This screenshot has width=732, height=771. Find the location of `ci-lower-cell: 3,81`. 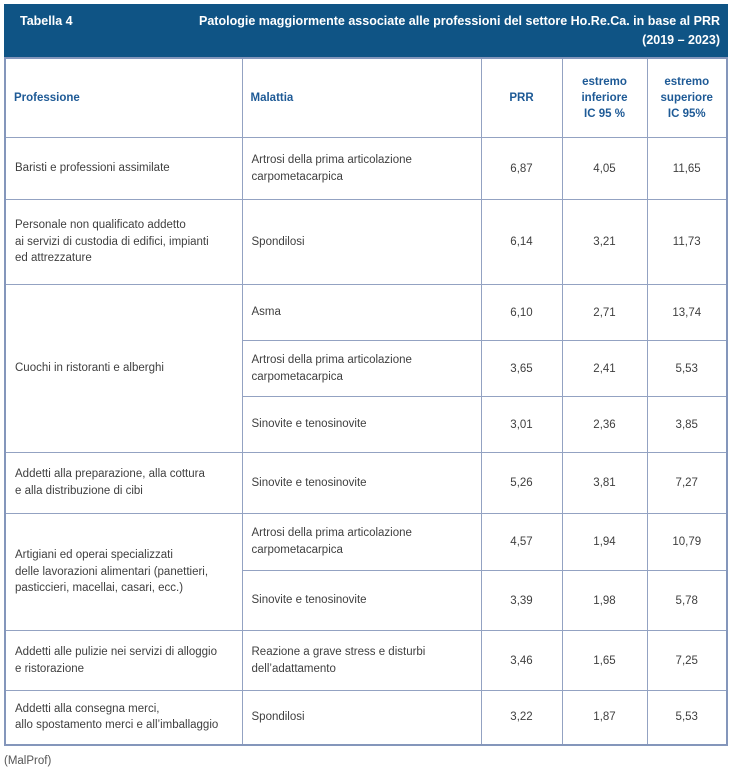

ci-lower-cell: 3,81 is located at coordinates (604, 483).